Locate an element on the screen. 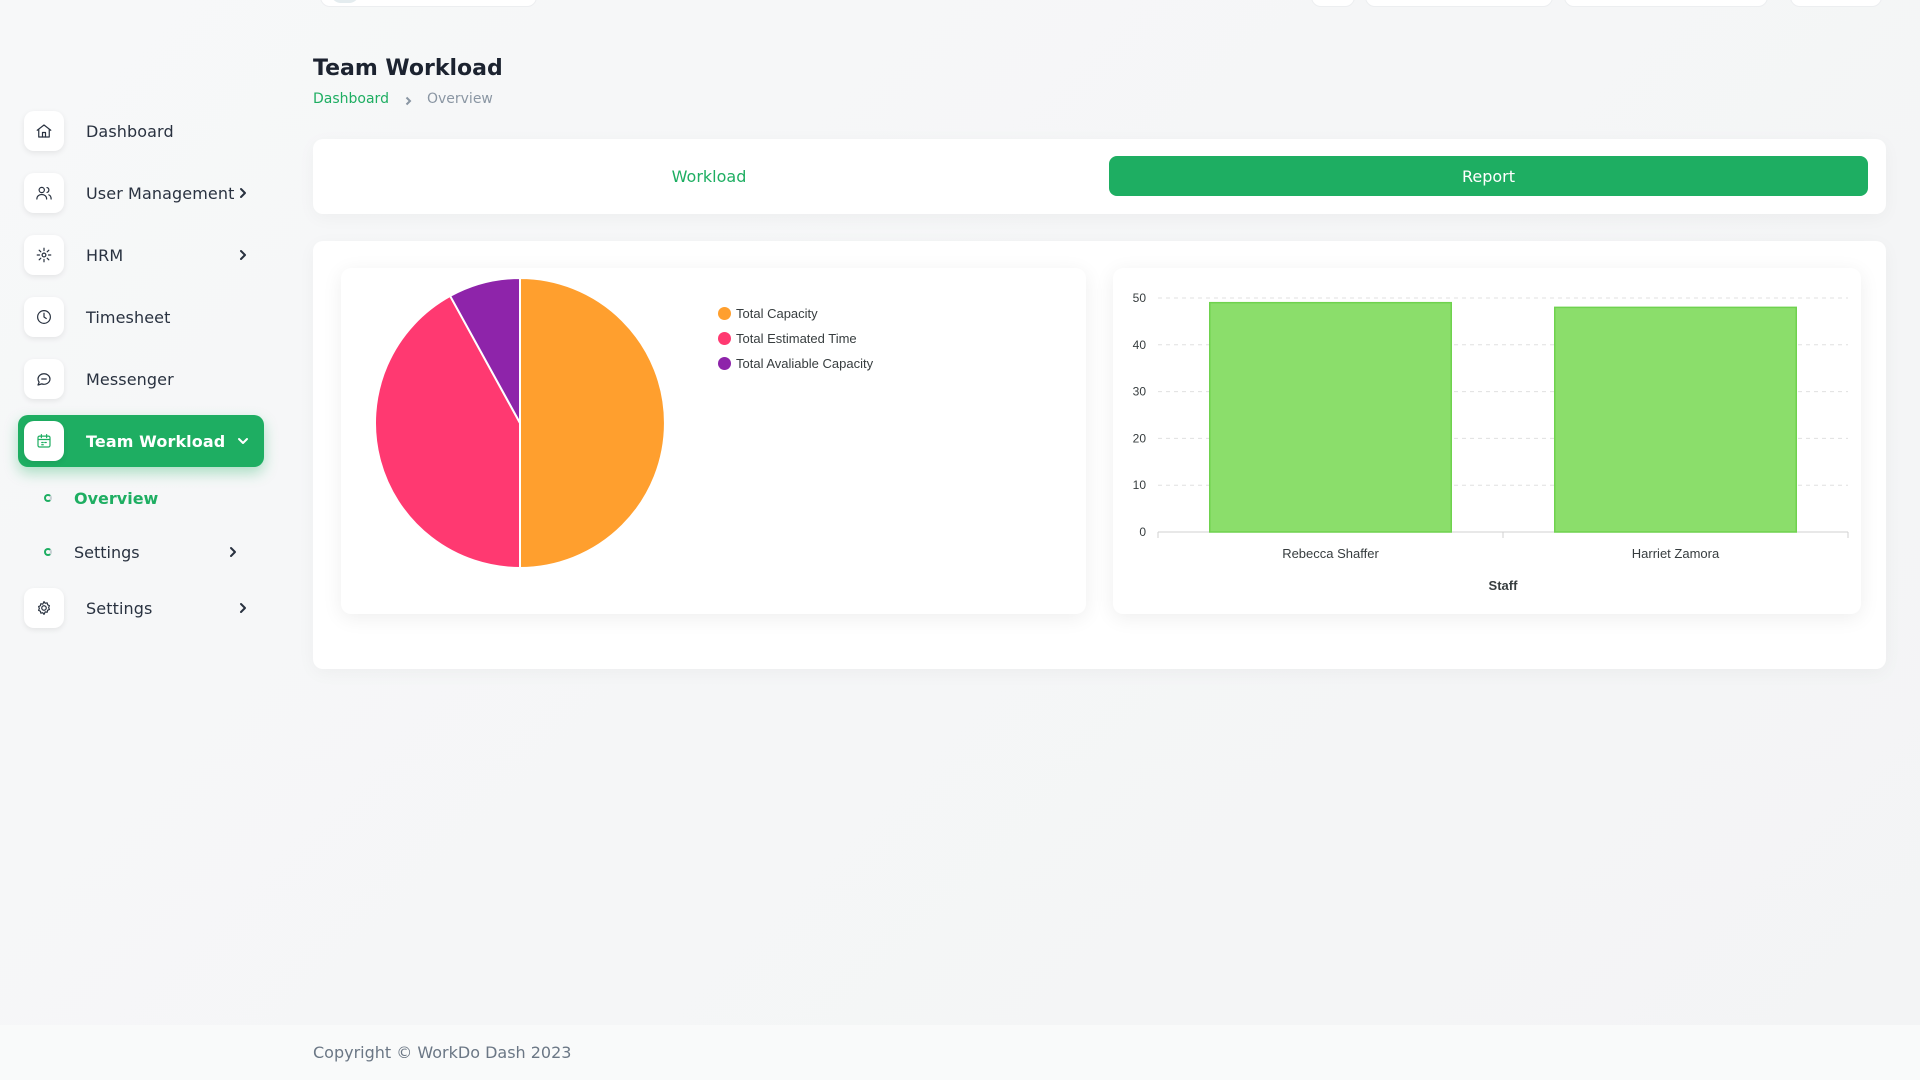 The image size is (1920, 1080). submenu-item-label: Overview is located at coordinates (116, 498).